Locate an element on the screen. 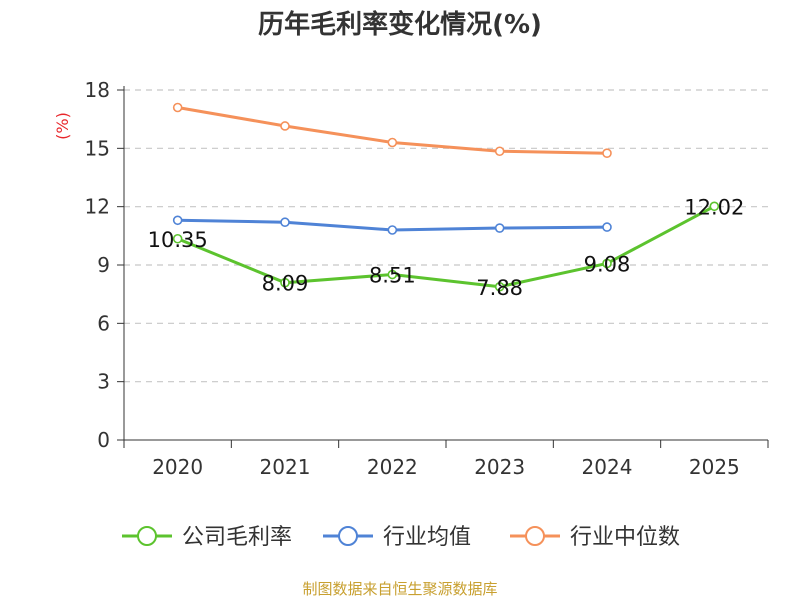 Image resolution: width=800 pixels, height=600 pixels. source-note: 制图数据来自恒生聚源数据库 is located at coordinates (400, 589).